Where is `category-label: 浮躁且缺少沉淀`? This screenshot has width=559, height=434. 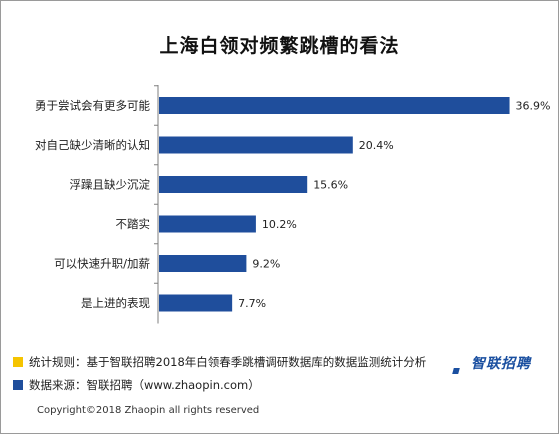 category-label: 浮躁且缺少沉淀 is located at coordinates (110, 185).